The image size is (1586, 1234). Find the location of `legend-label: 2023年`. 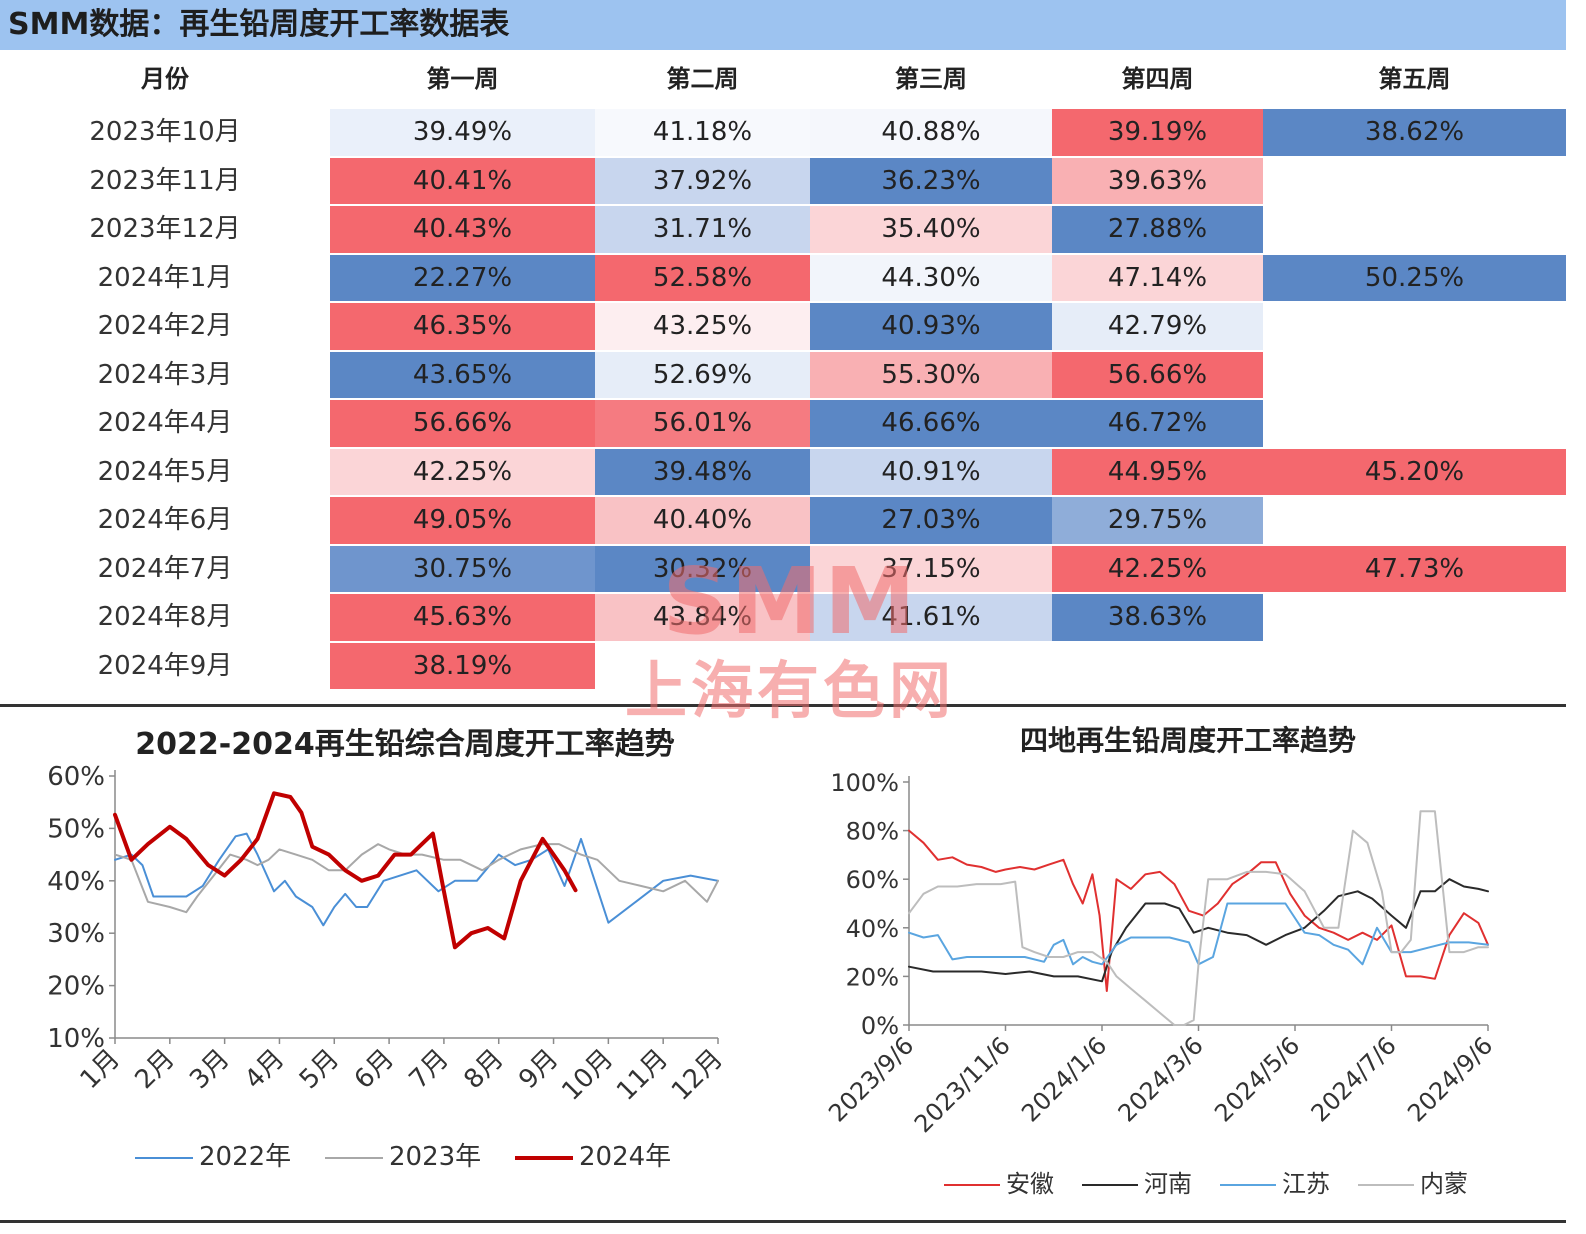

legend-label: 2023年 is located at coordinates (435, 1157).